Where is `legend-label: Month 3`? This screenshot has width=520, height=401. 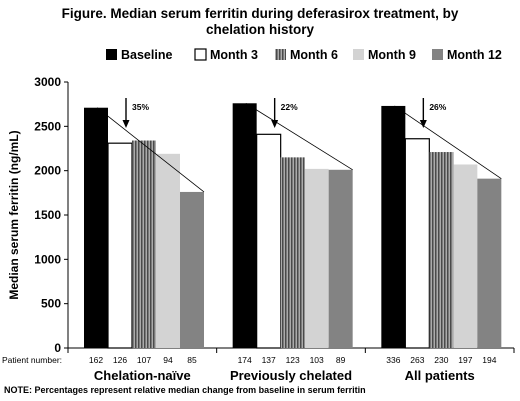
legend-label: Month 3 is located at coordinates (234, 55).